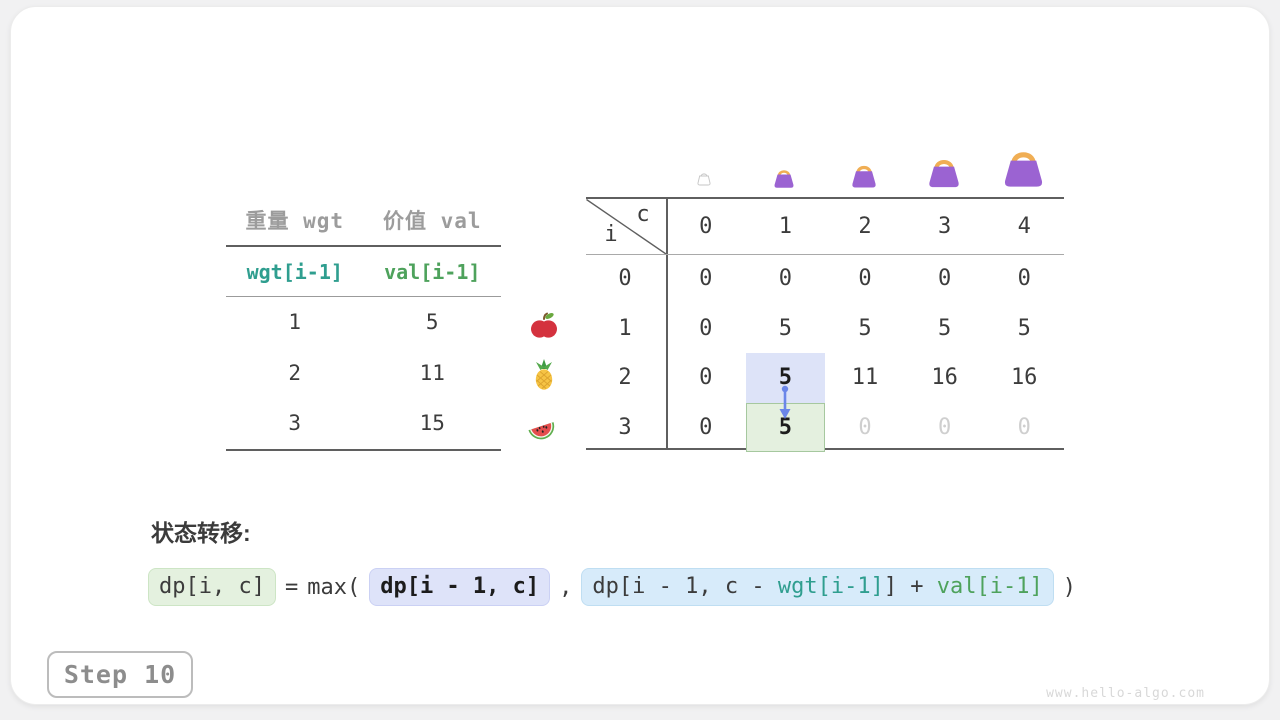  I want to click on empty-bag-icon, so click(704, 178).